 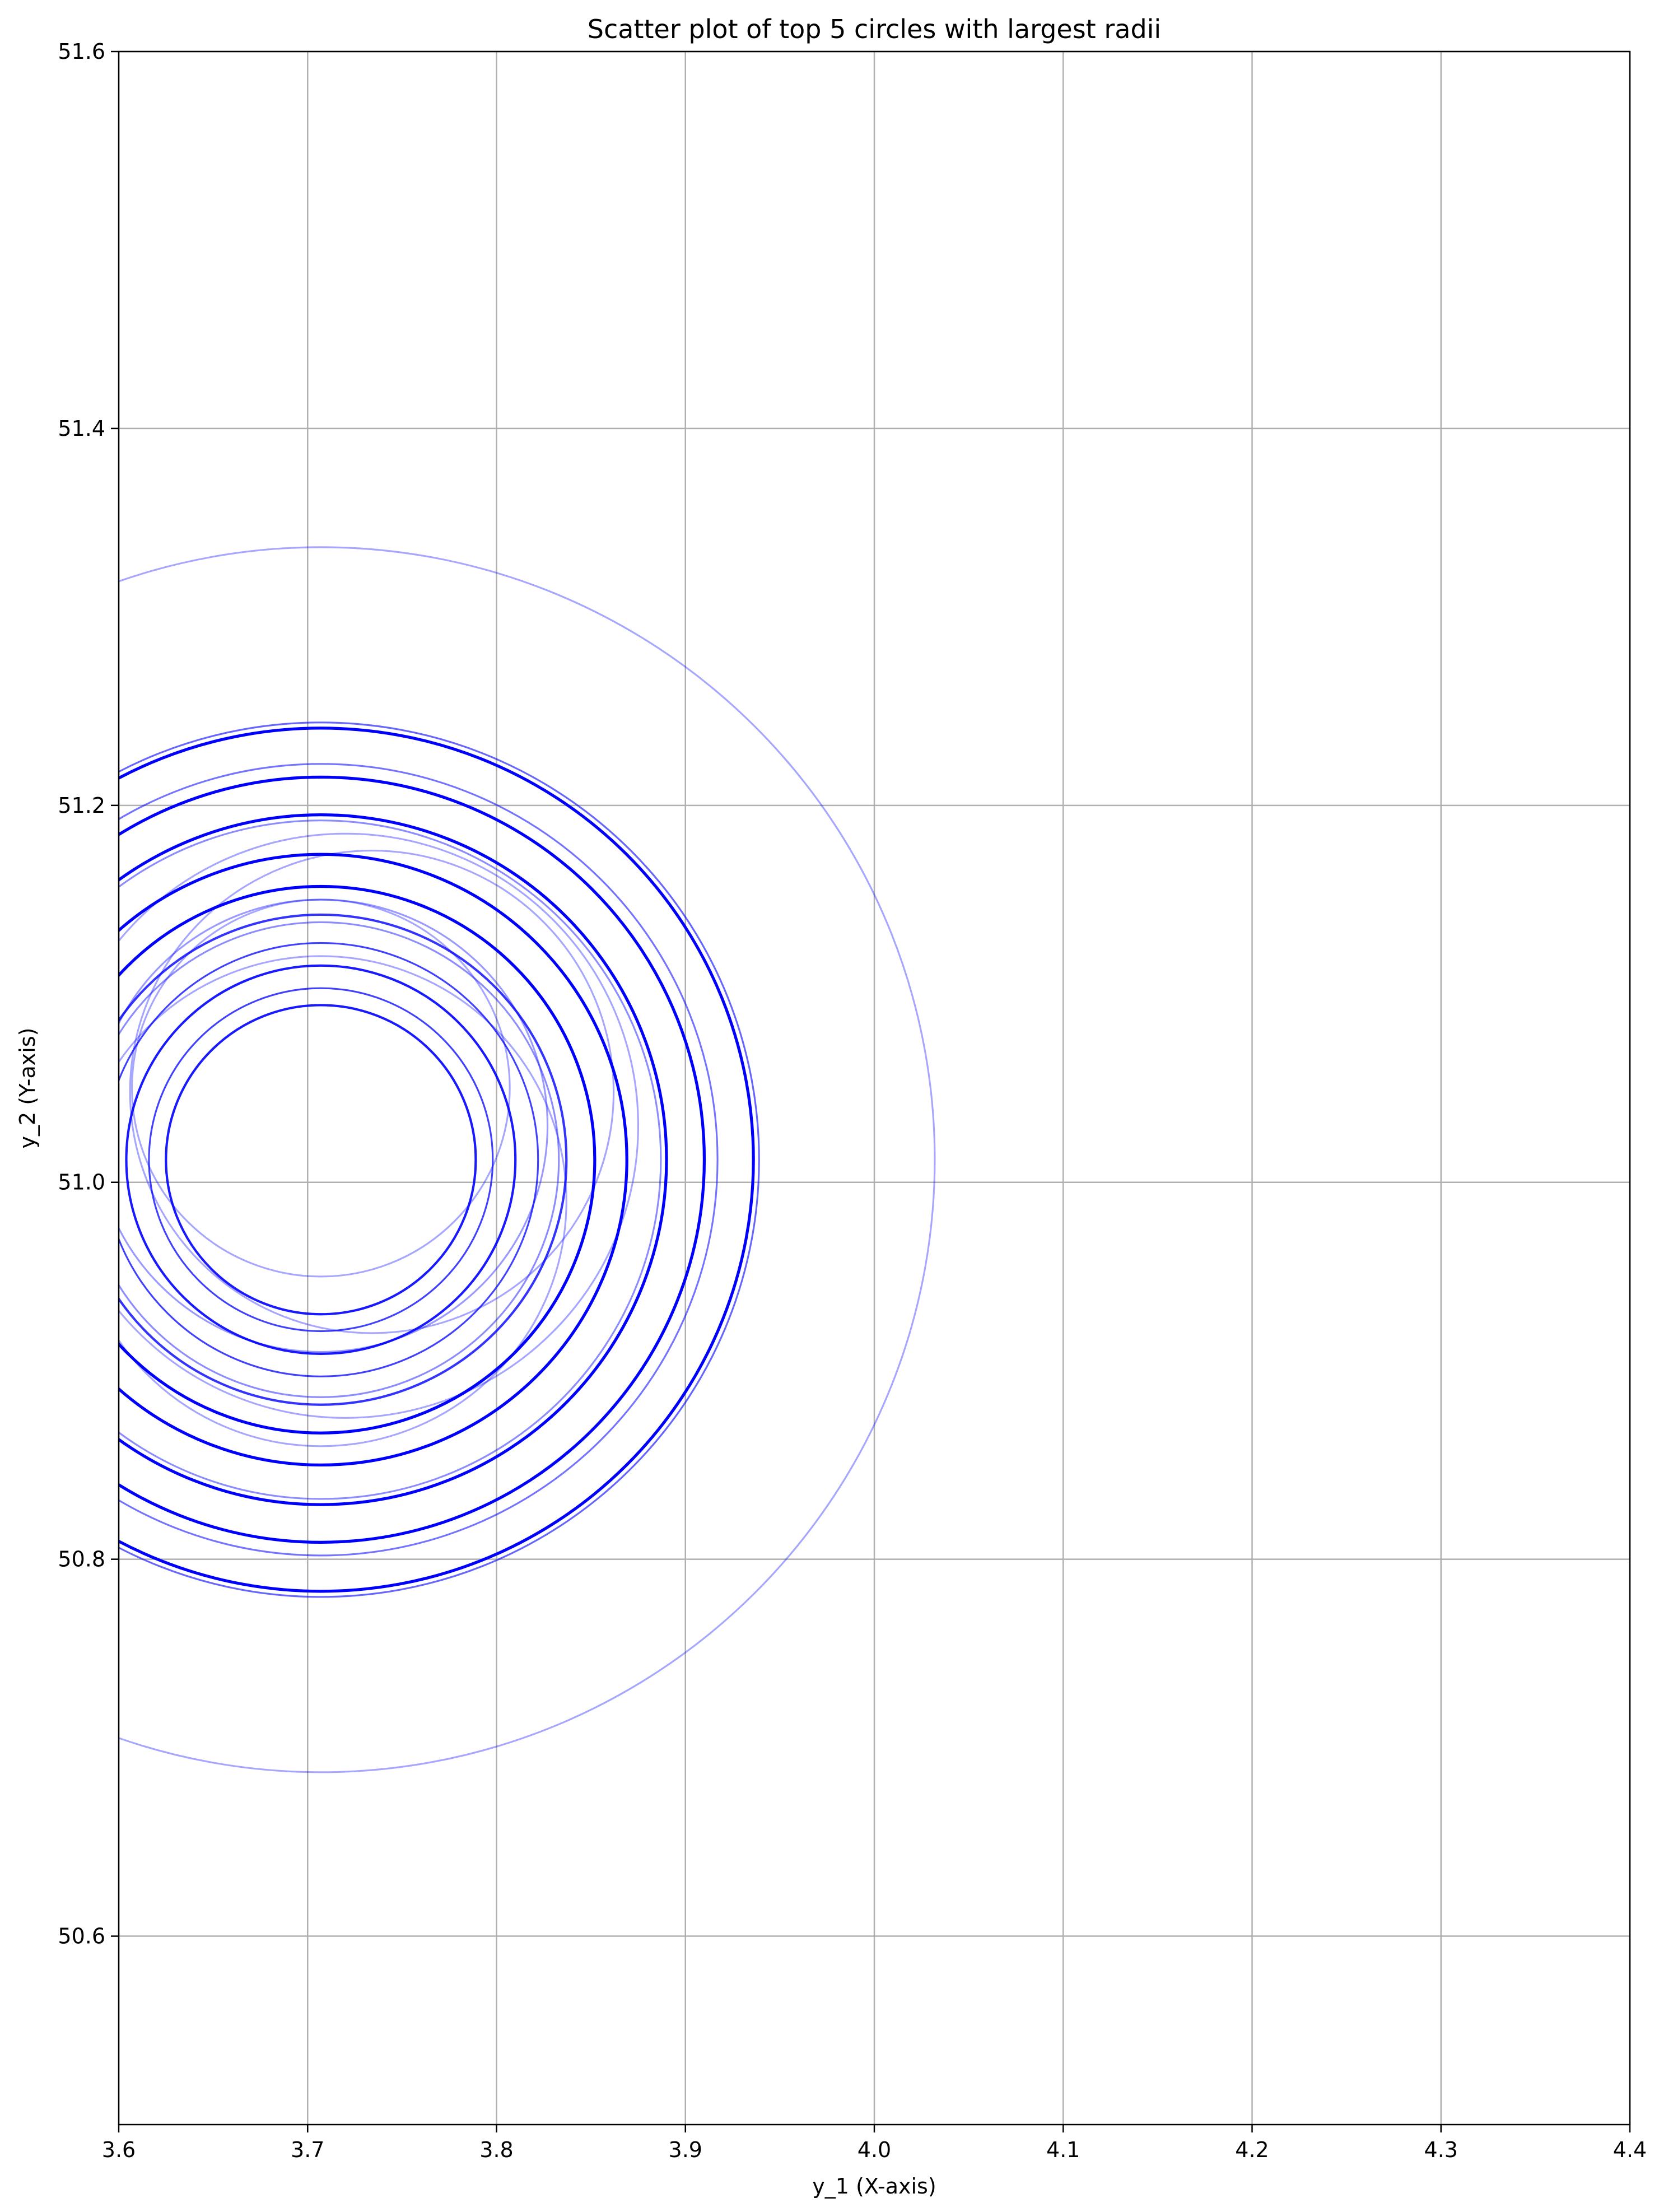 What do you see at coordinates (82, 805) in the screenshot?
I see `y-tick-label: 51.2` at bounding box center [82, 805].